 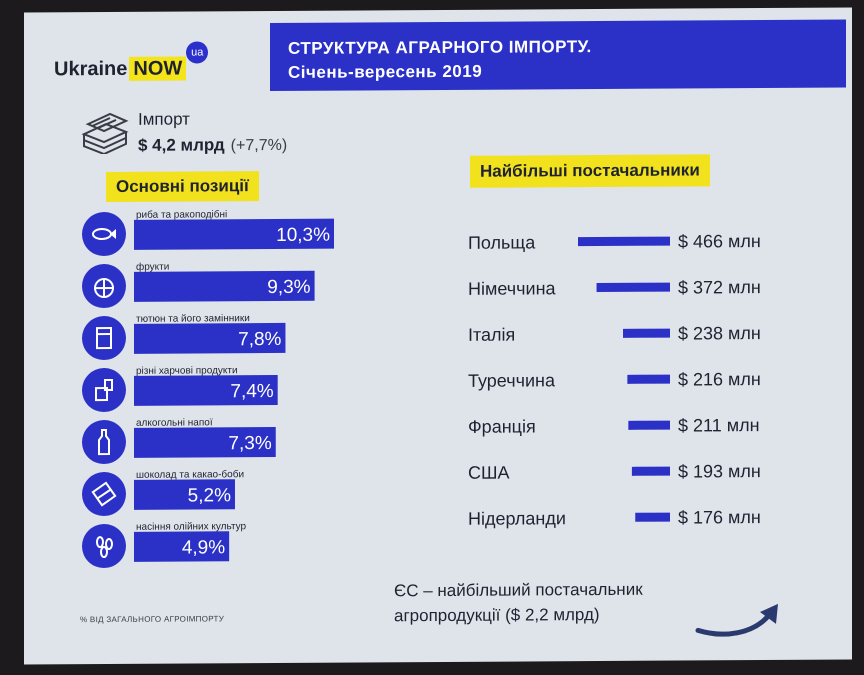 What do you see at coordinates (152, 267) in the screenshot?
I see `category-label: фрукти` at bounding box center [152, 267].